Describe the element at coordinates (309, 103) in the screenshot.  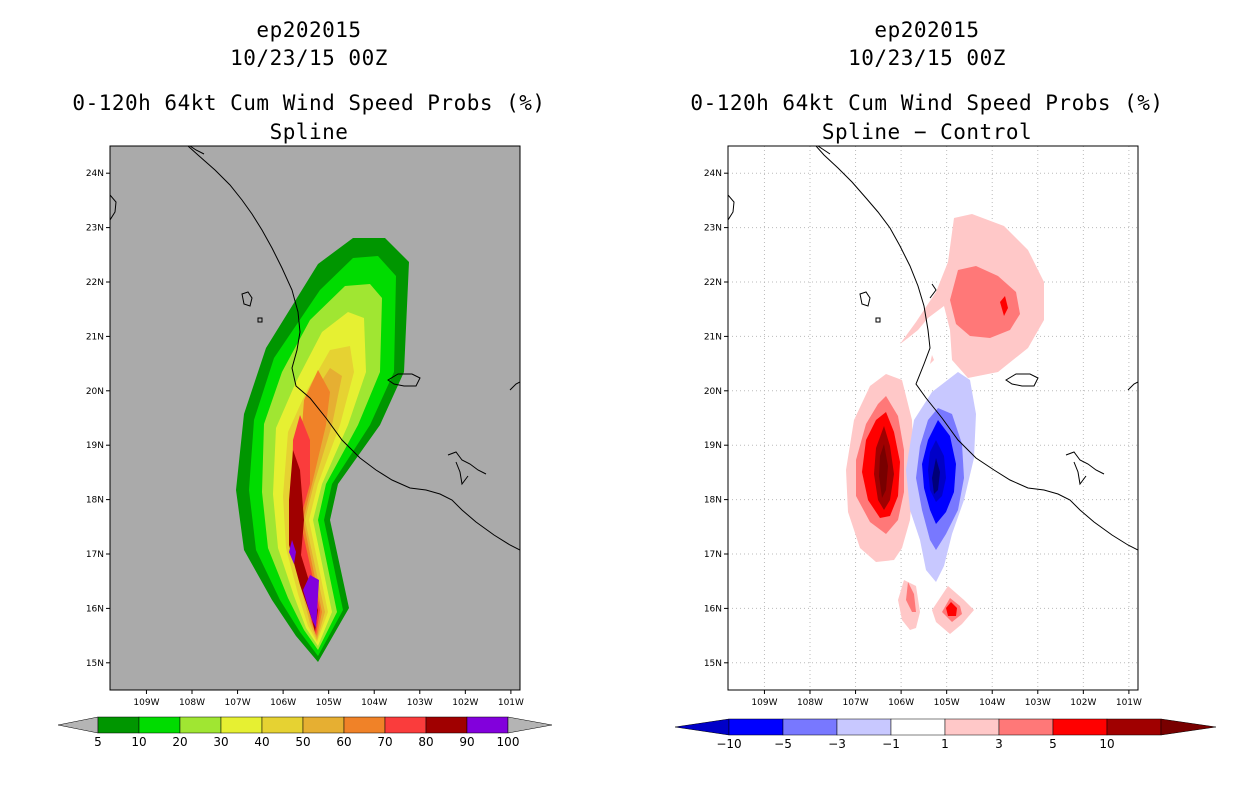
I see `left-chart-title: 0-120h 64kt Cum Wind Speed Probs (%)` at that location.